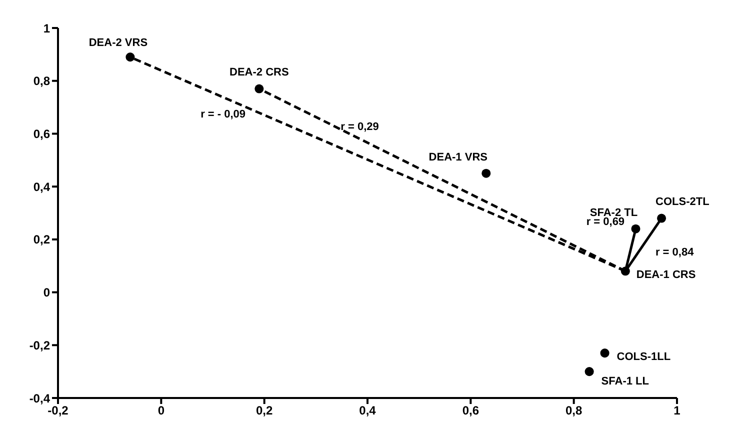  What do you see at coordinates (46, 28) in the screenshot?
I see `y-tick-label: 1` at bounding box center [46, 28].